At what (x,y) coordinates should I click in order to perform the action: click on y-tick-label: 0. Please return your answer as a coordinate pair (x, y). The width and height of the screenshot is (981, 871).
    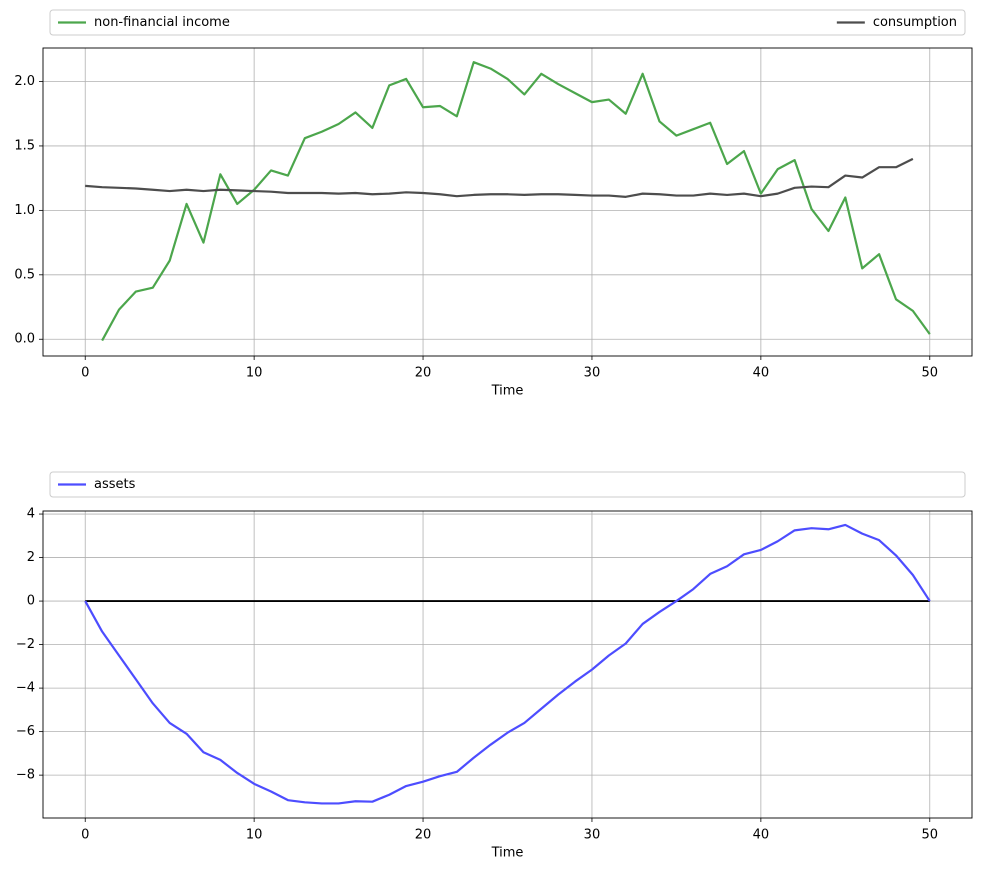
    Looking at the image, I should click on (31, 601).